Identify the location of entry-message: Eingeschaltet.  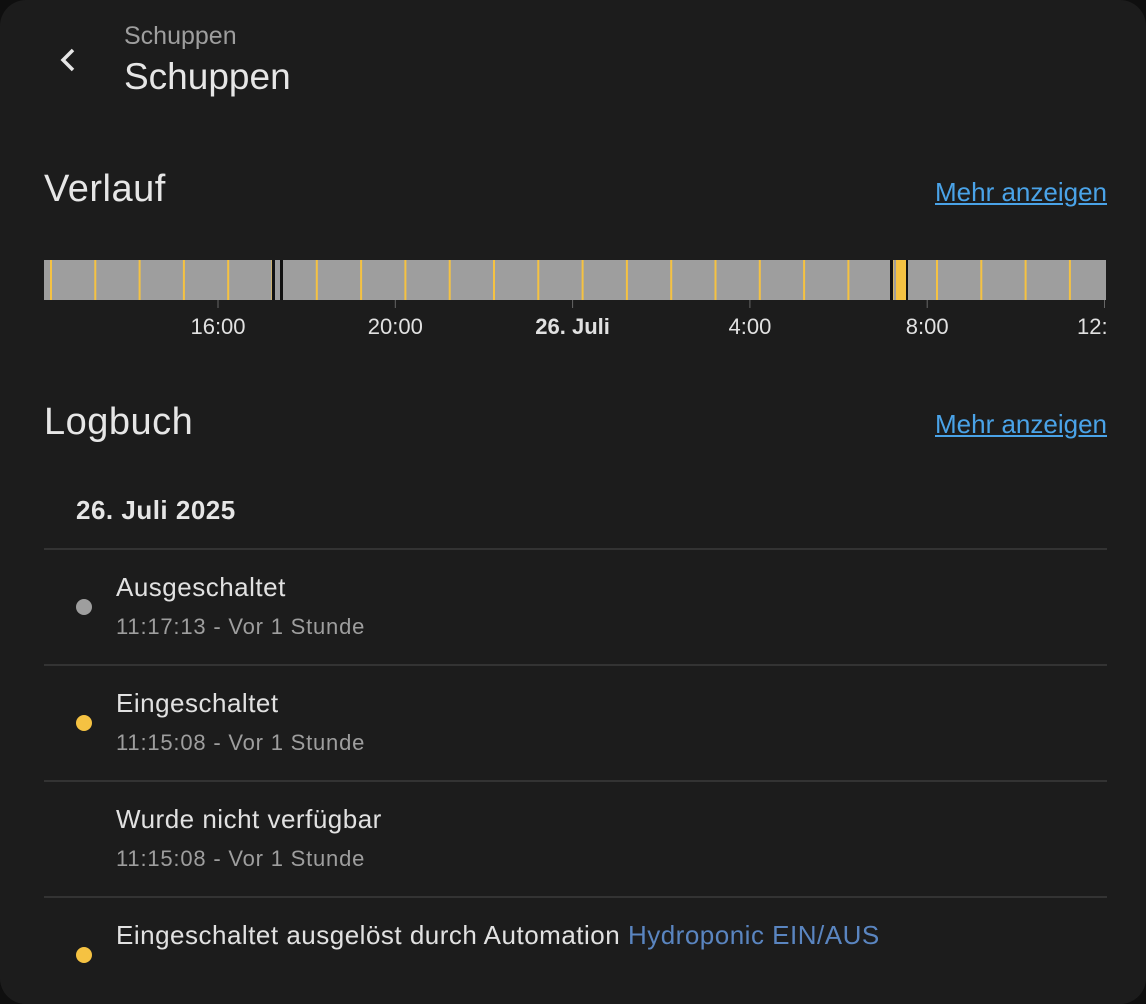
(197, 703).